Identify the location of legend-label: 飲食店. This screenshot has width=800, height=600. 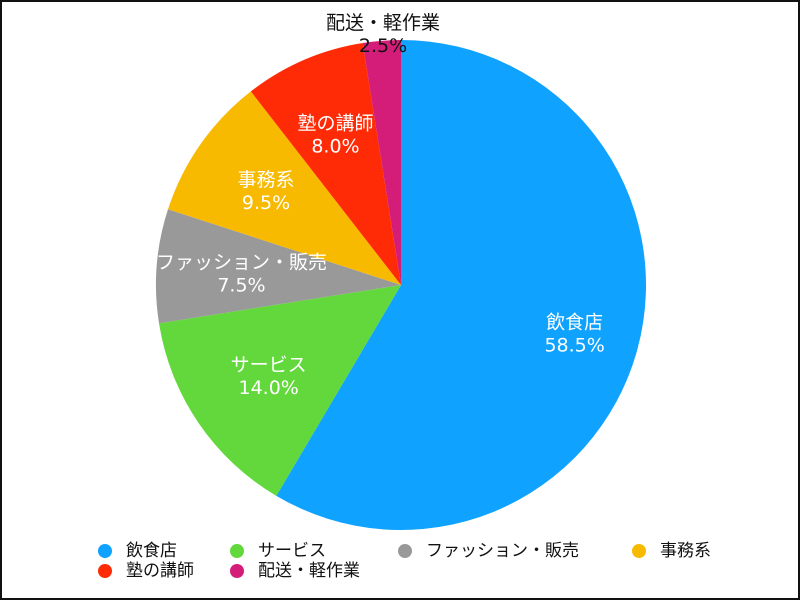
(151, 551).